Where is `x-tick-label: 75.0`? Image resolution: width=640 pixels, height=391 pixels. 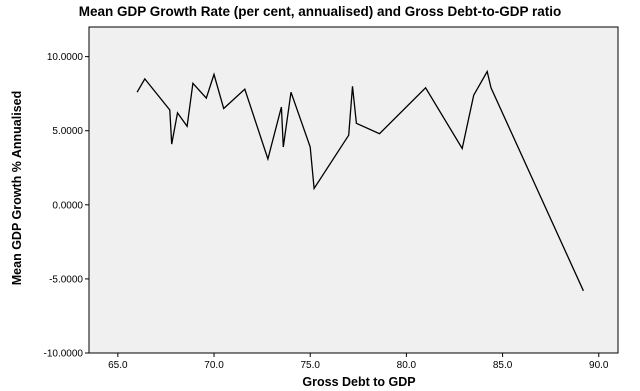 x-tick-label: 75.0 is located at coordinates (310, 365).